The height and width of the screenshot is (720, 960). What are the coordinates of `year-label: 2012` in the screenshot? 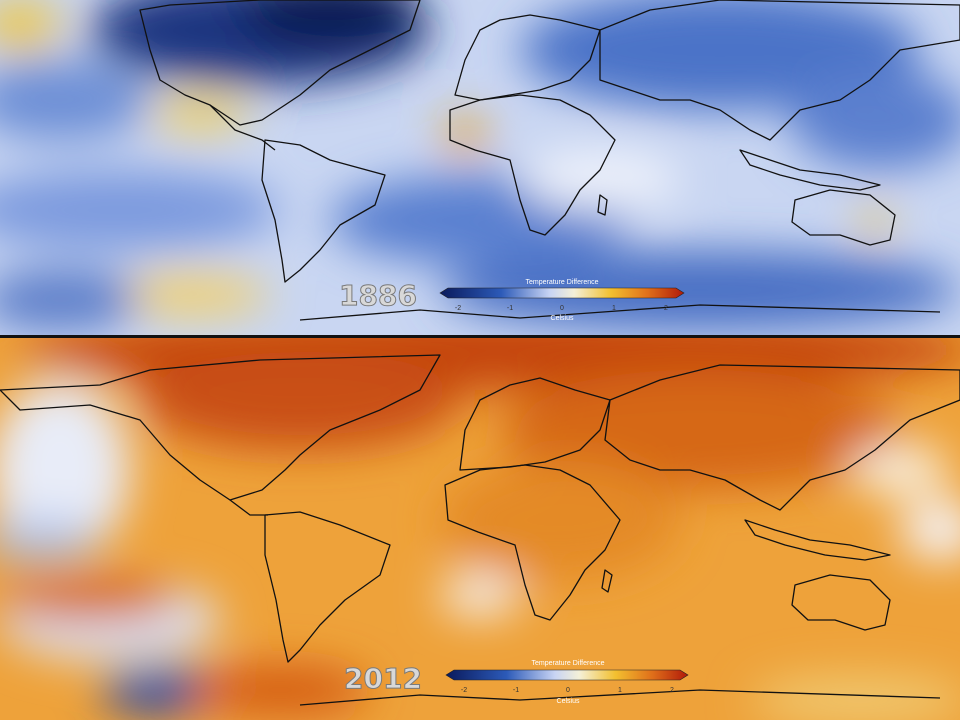 It's located at (383, 678).